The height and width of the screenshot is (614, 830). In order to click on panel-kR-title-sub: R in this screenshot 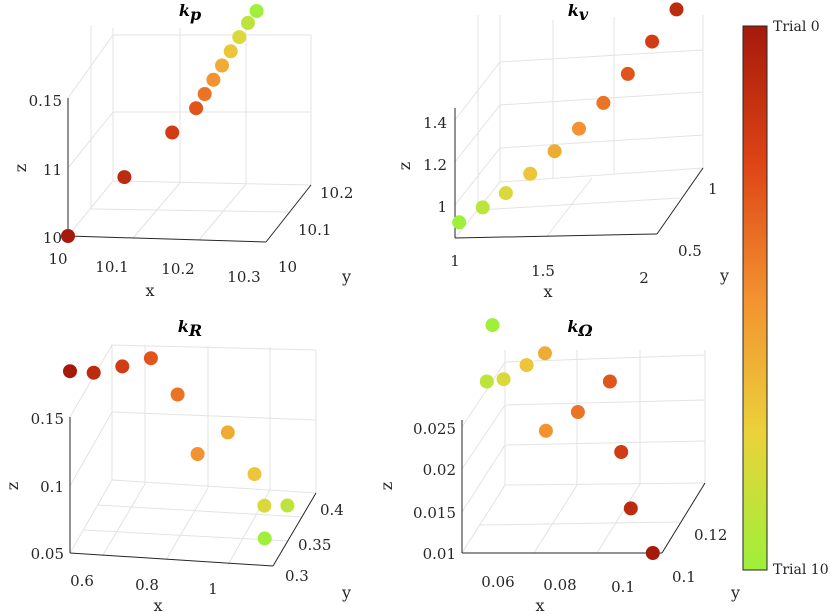, I will do `click(195, 330)`.